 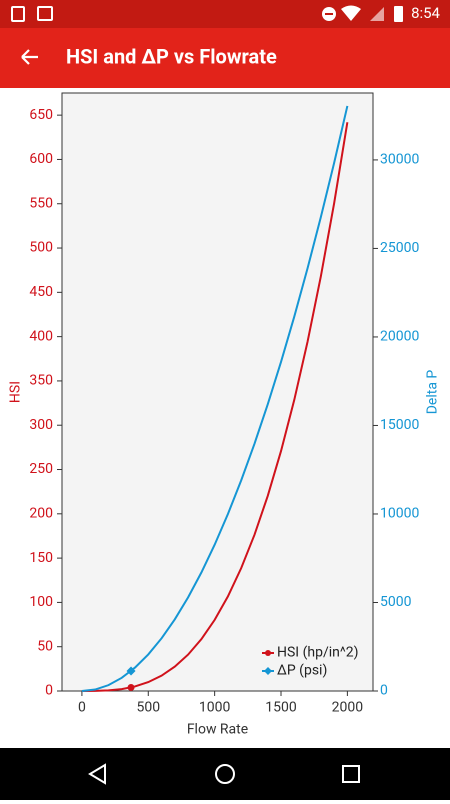 What do you see at coordinates (399, 425) in the screenshot?
I see `y2-tick-label: 15000` at bounding box center [399, 425].